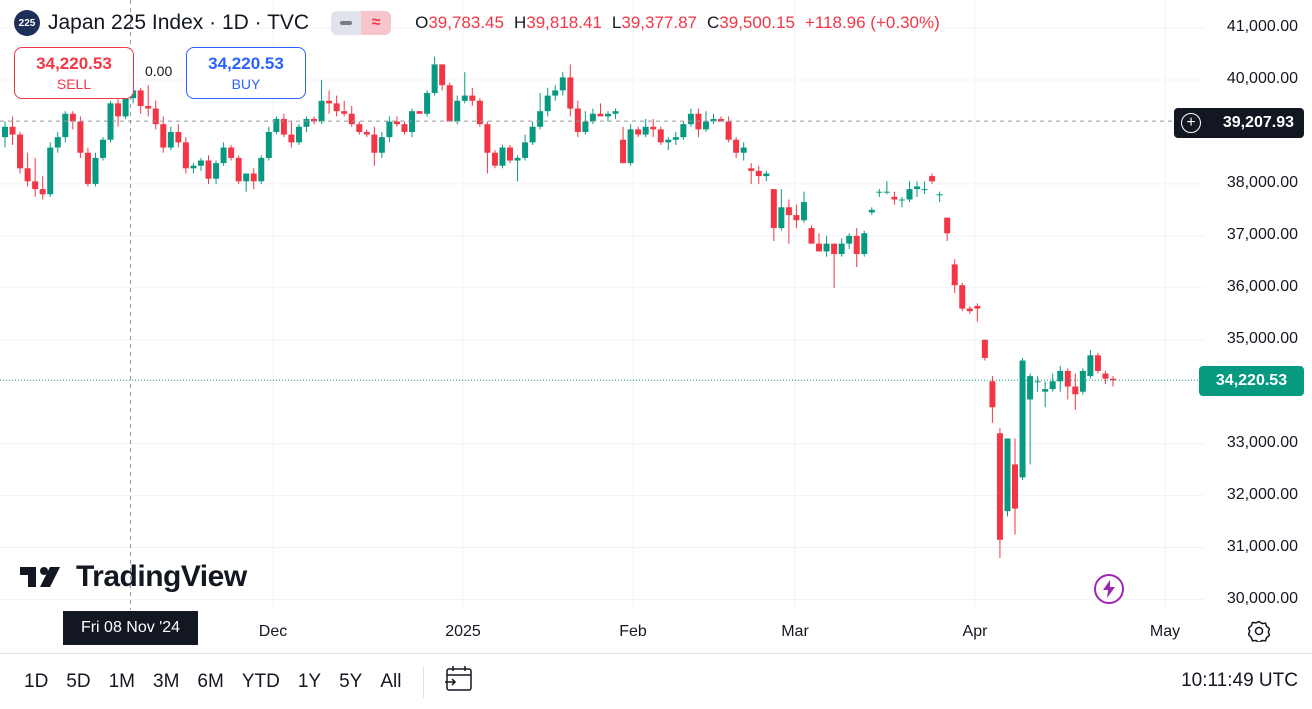  What do you see at coordinates (1165, 632) in the screenshot?
I see `time-tick-label: May` at bounding box center [1165, 632].